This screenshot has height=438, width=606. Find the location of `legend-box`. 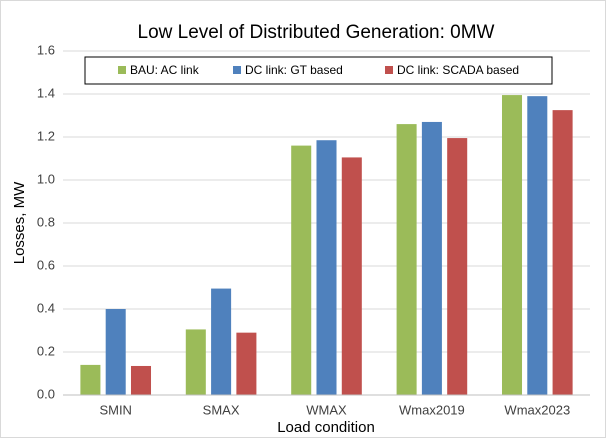

legend-box is located at coordinates (318, 70).